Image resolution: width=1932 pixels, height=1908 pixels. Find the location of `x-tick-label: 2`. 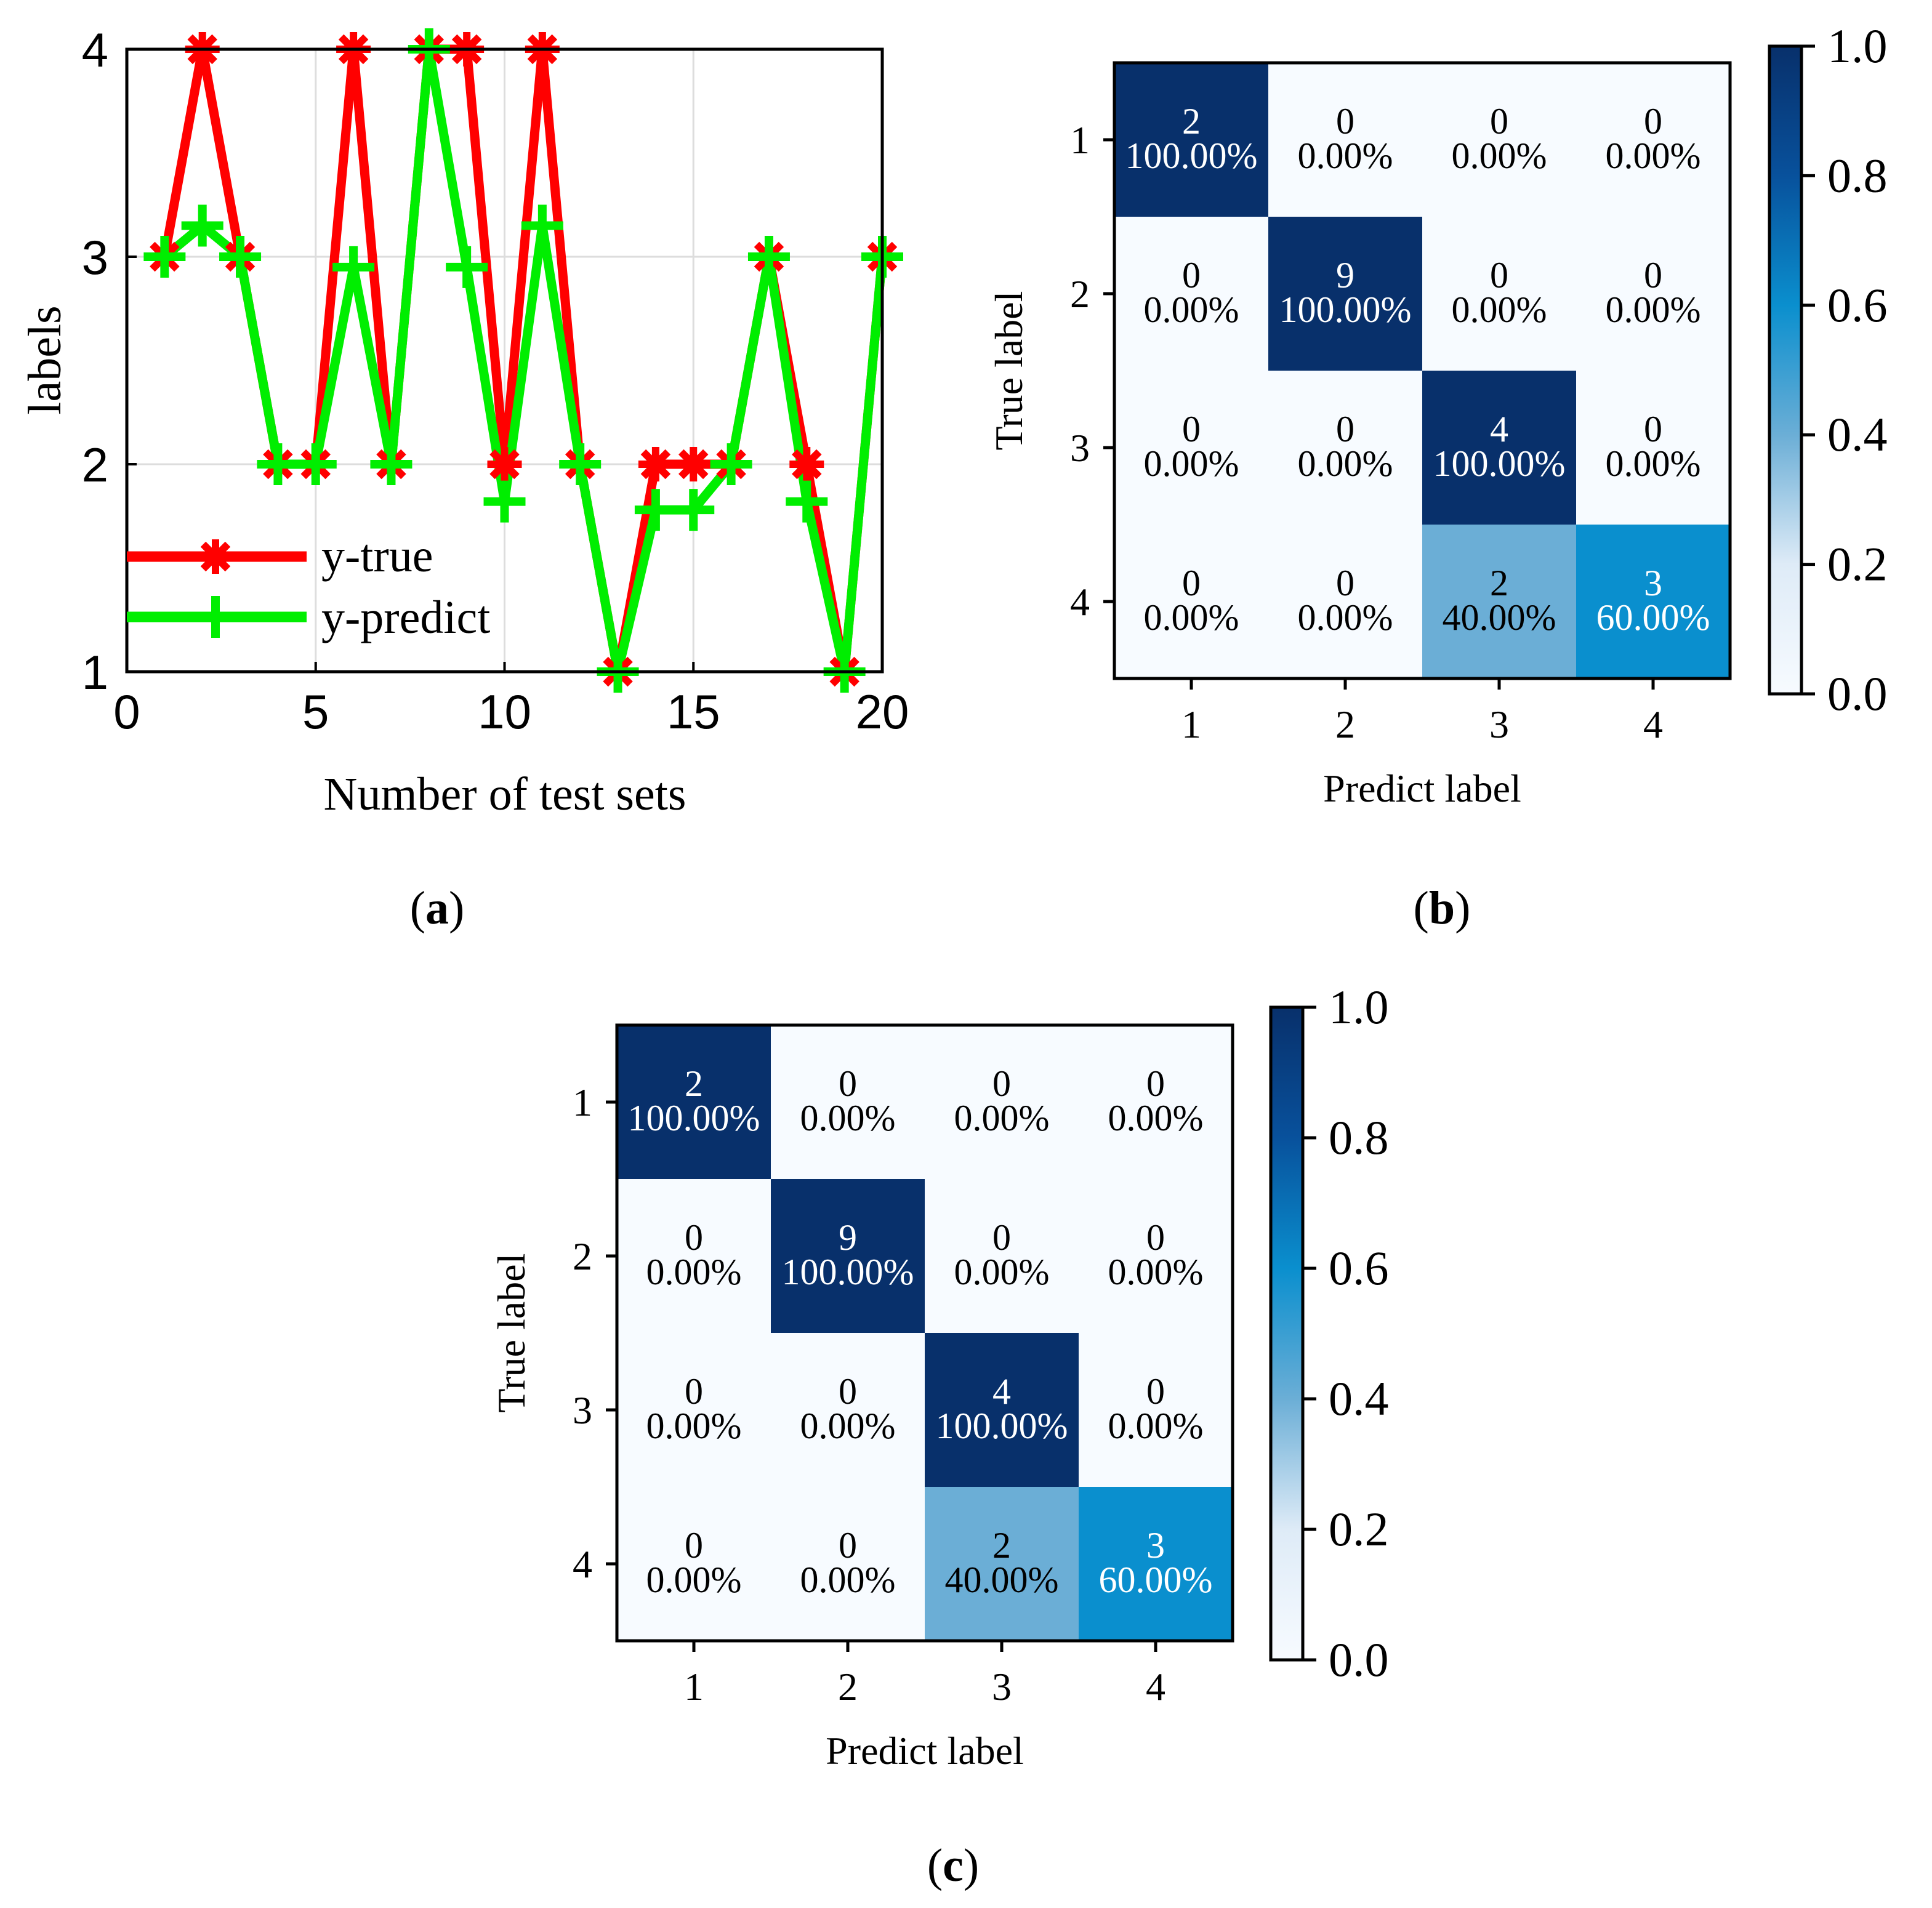

x-tick-label: 2 is located at coordinates (1345, 724).